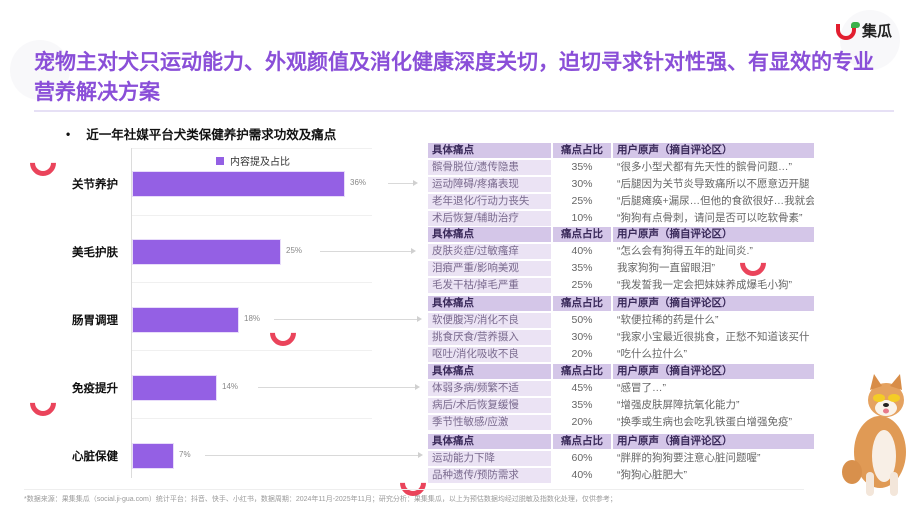 The width and height of the screenshot is (920, 518). I want to click on table-row: 挑食厌食/营养摄入 30% “我家小宝最近很挑食，正愁不知道该买什, so click(621, 337).